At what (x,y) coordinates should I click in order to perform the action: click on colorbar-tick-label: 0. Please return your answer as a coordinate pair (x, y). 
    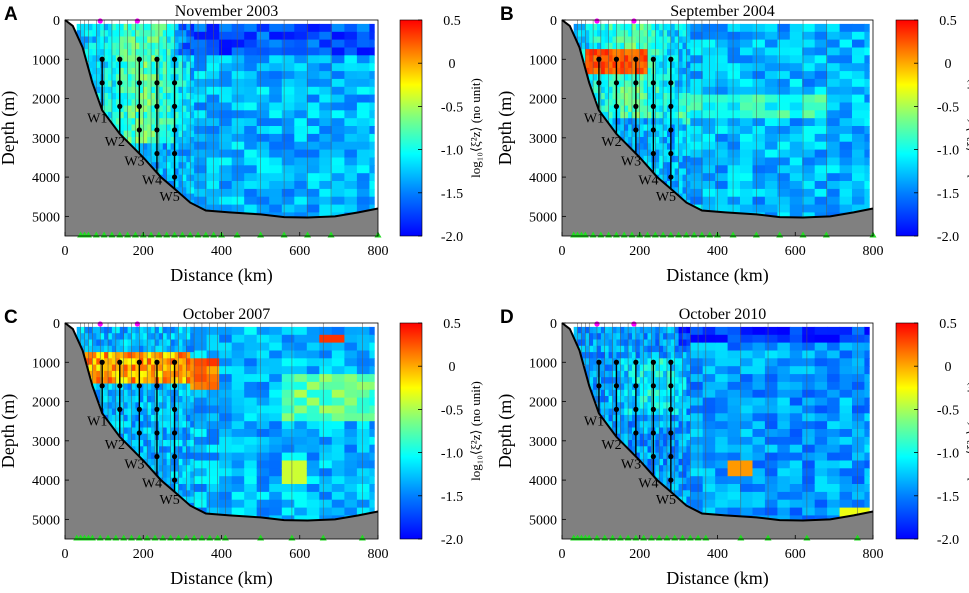
    Looking at the image, I should click on (948, 367).